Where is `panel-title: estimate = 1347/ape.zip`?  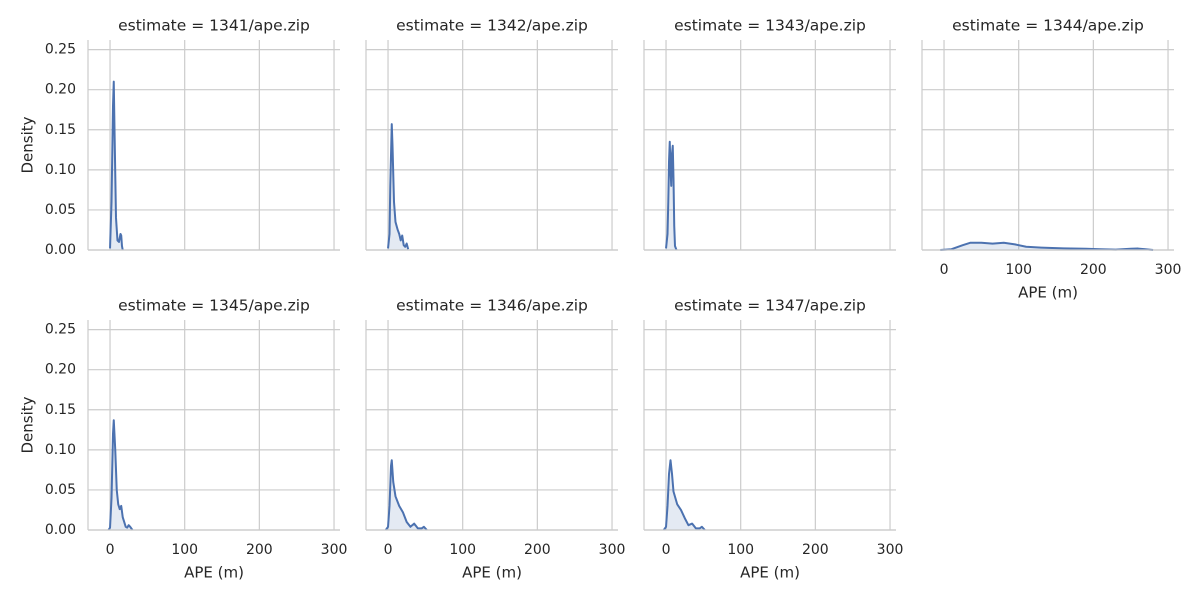 panel-title: estimate = 1347/ape.zip is located at coordinates (770, 306).